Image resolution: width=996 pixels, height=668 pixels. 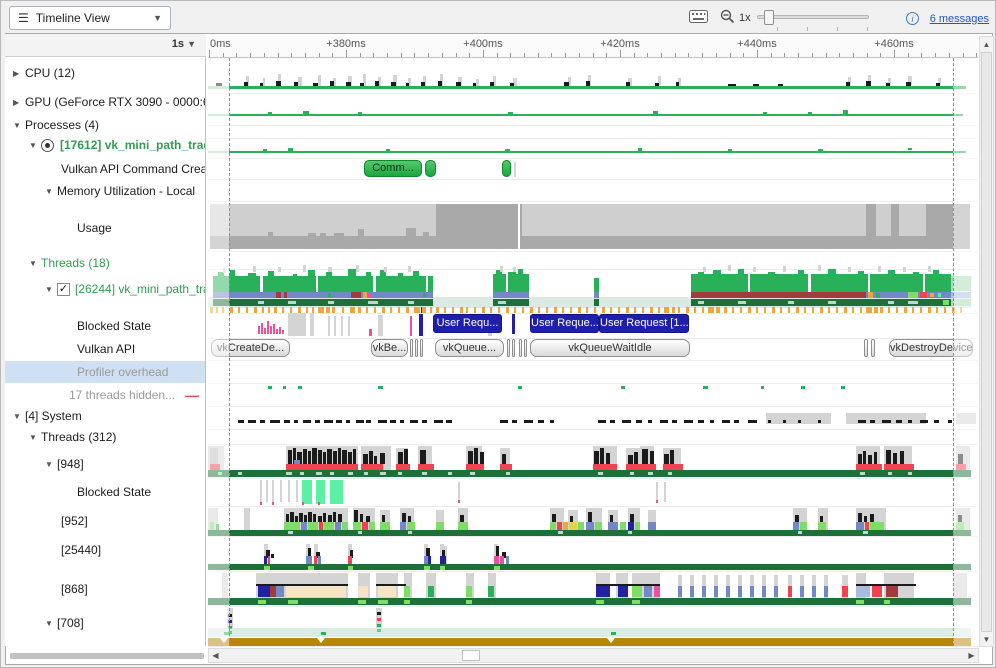 What do you see at coordinates (215, 655) in the screenshot?
I see `scroll-left-arrow: ◀` at bounding box center [215, 655].